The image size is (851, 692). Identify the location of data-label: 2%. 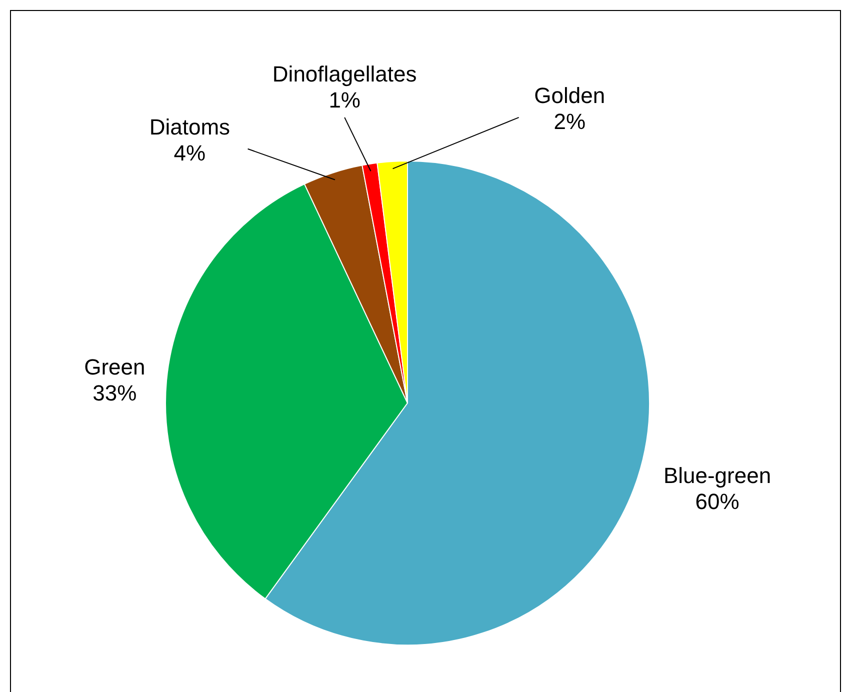
(570, 121).